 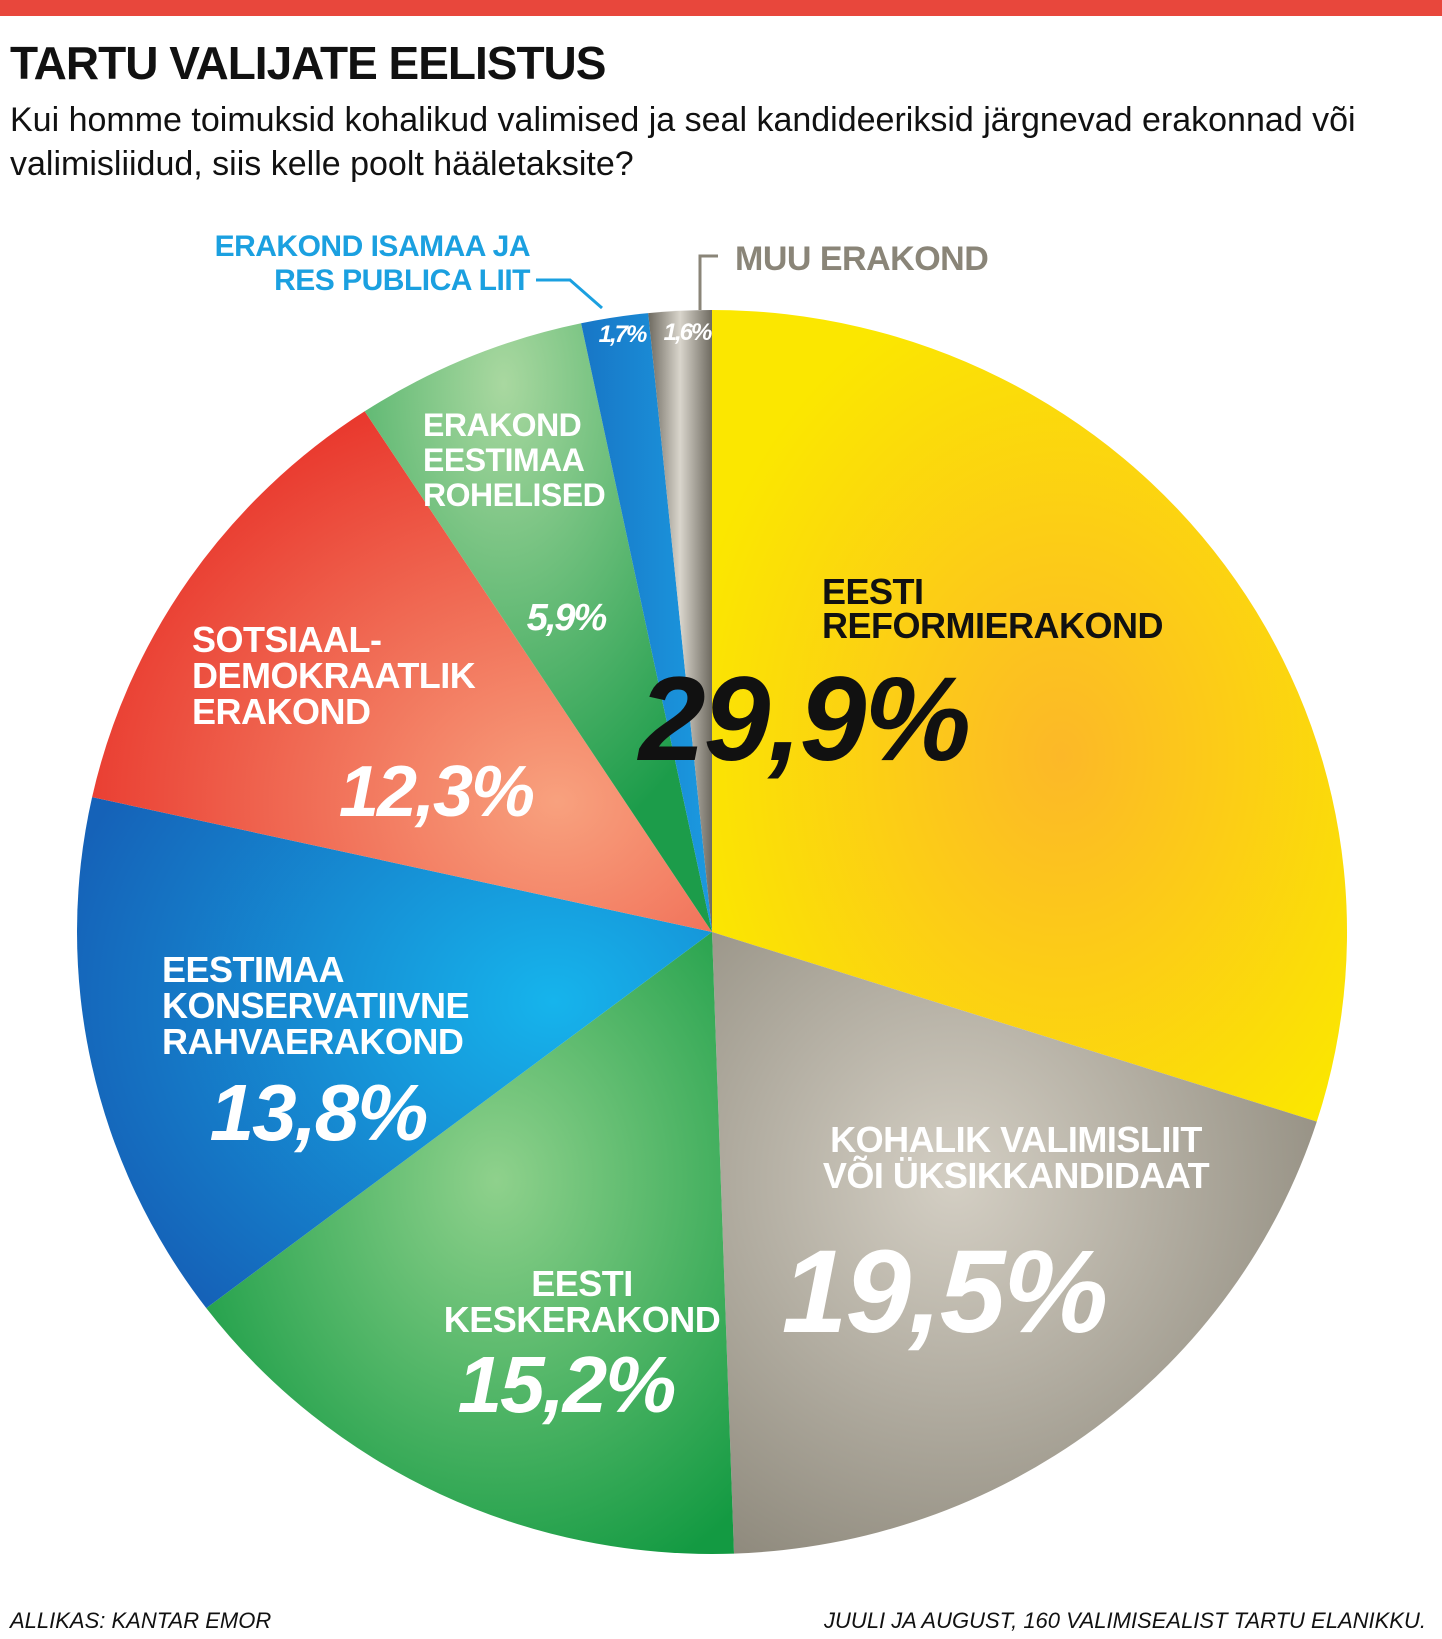 I want to click on slice-label-ekre-line-1: EESTIMAA, so click(x=253, y=969).